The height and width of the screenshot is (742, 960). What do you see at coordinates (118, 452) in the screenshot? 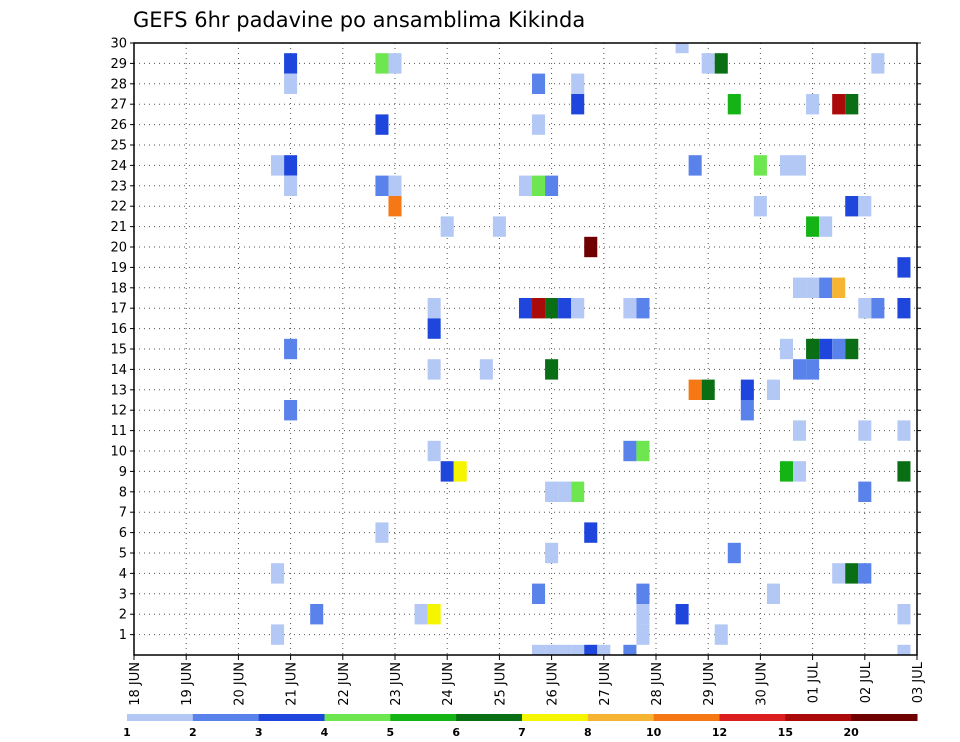
I see `y-tick-label: 10` at bounding box center [118, 452].